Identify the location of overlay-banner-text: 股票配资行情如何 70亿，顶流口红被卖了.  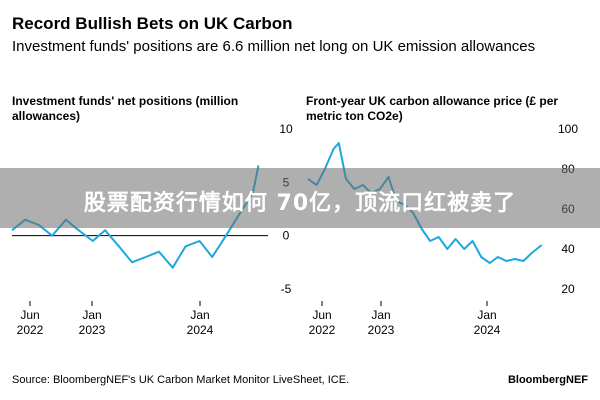
(300, 203).